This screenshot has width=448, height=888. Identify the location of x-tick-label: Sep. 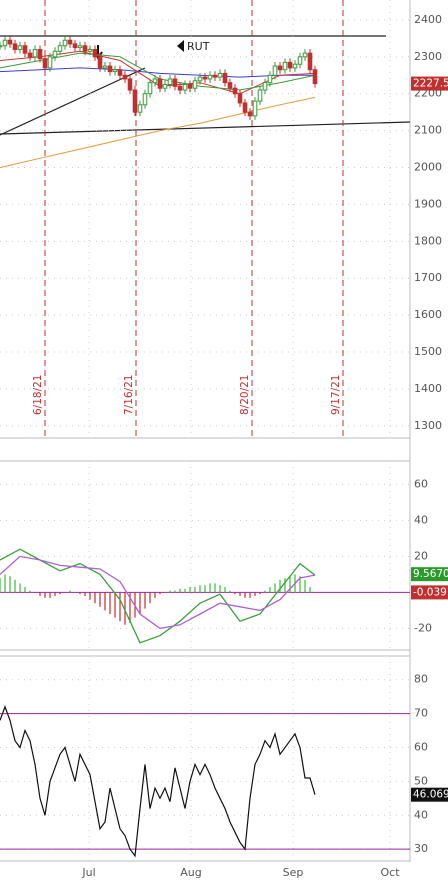
(293, 872).